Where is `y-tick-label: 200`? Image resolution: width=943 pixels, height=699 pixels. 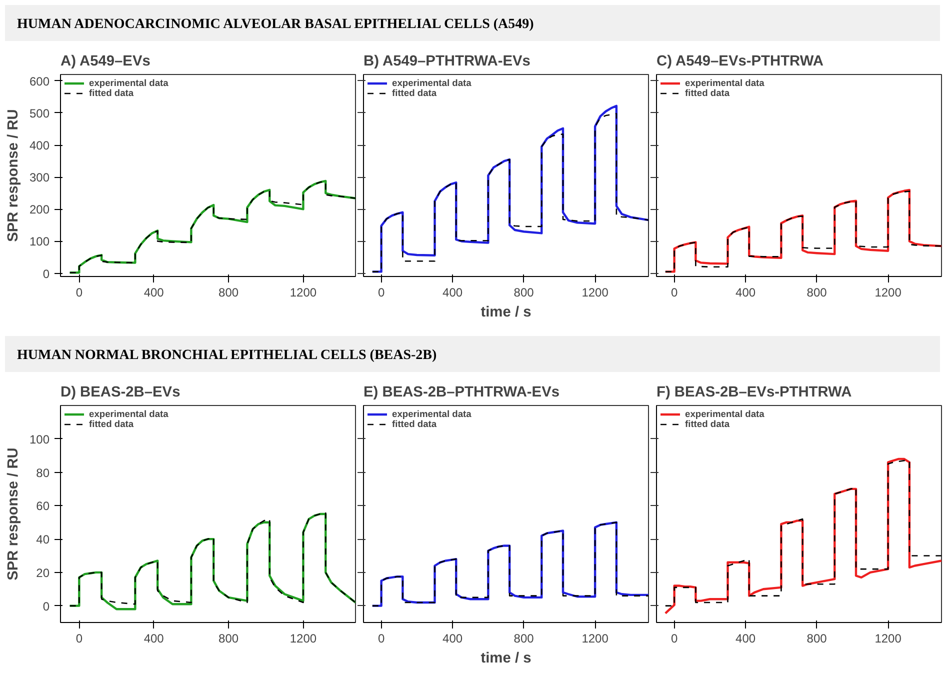
y-tick-label: 200 is located at coordinates (39, 209).